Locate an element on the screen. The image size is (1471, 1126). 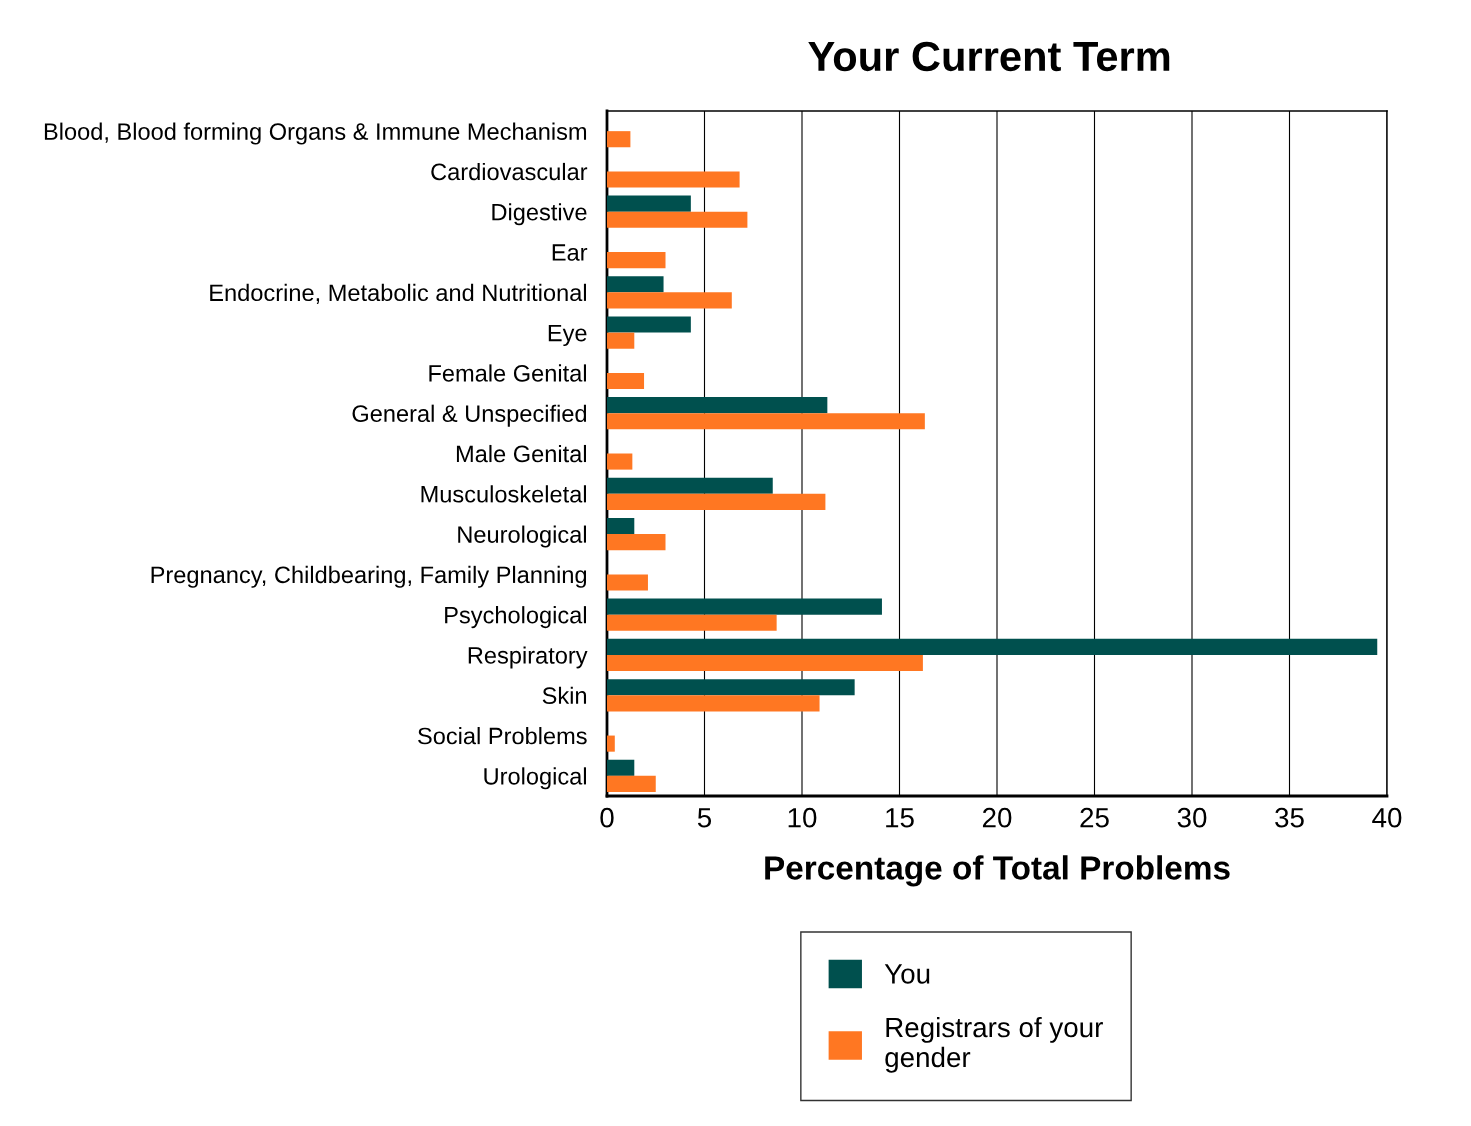
y-tick-label: Musculoskeletal is located at coordinates (503, 494).